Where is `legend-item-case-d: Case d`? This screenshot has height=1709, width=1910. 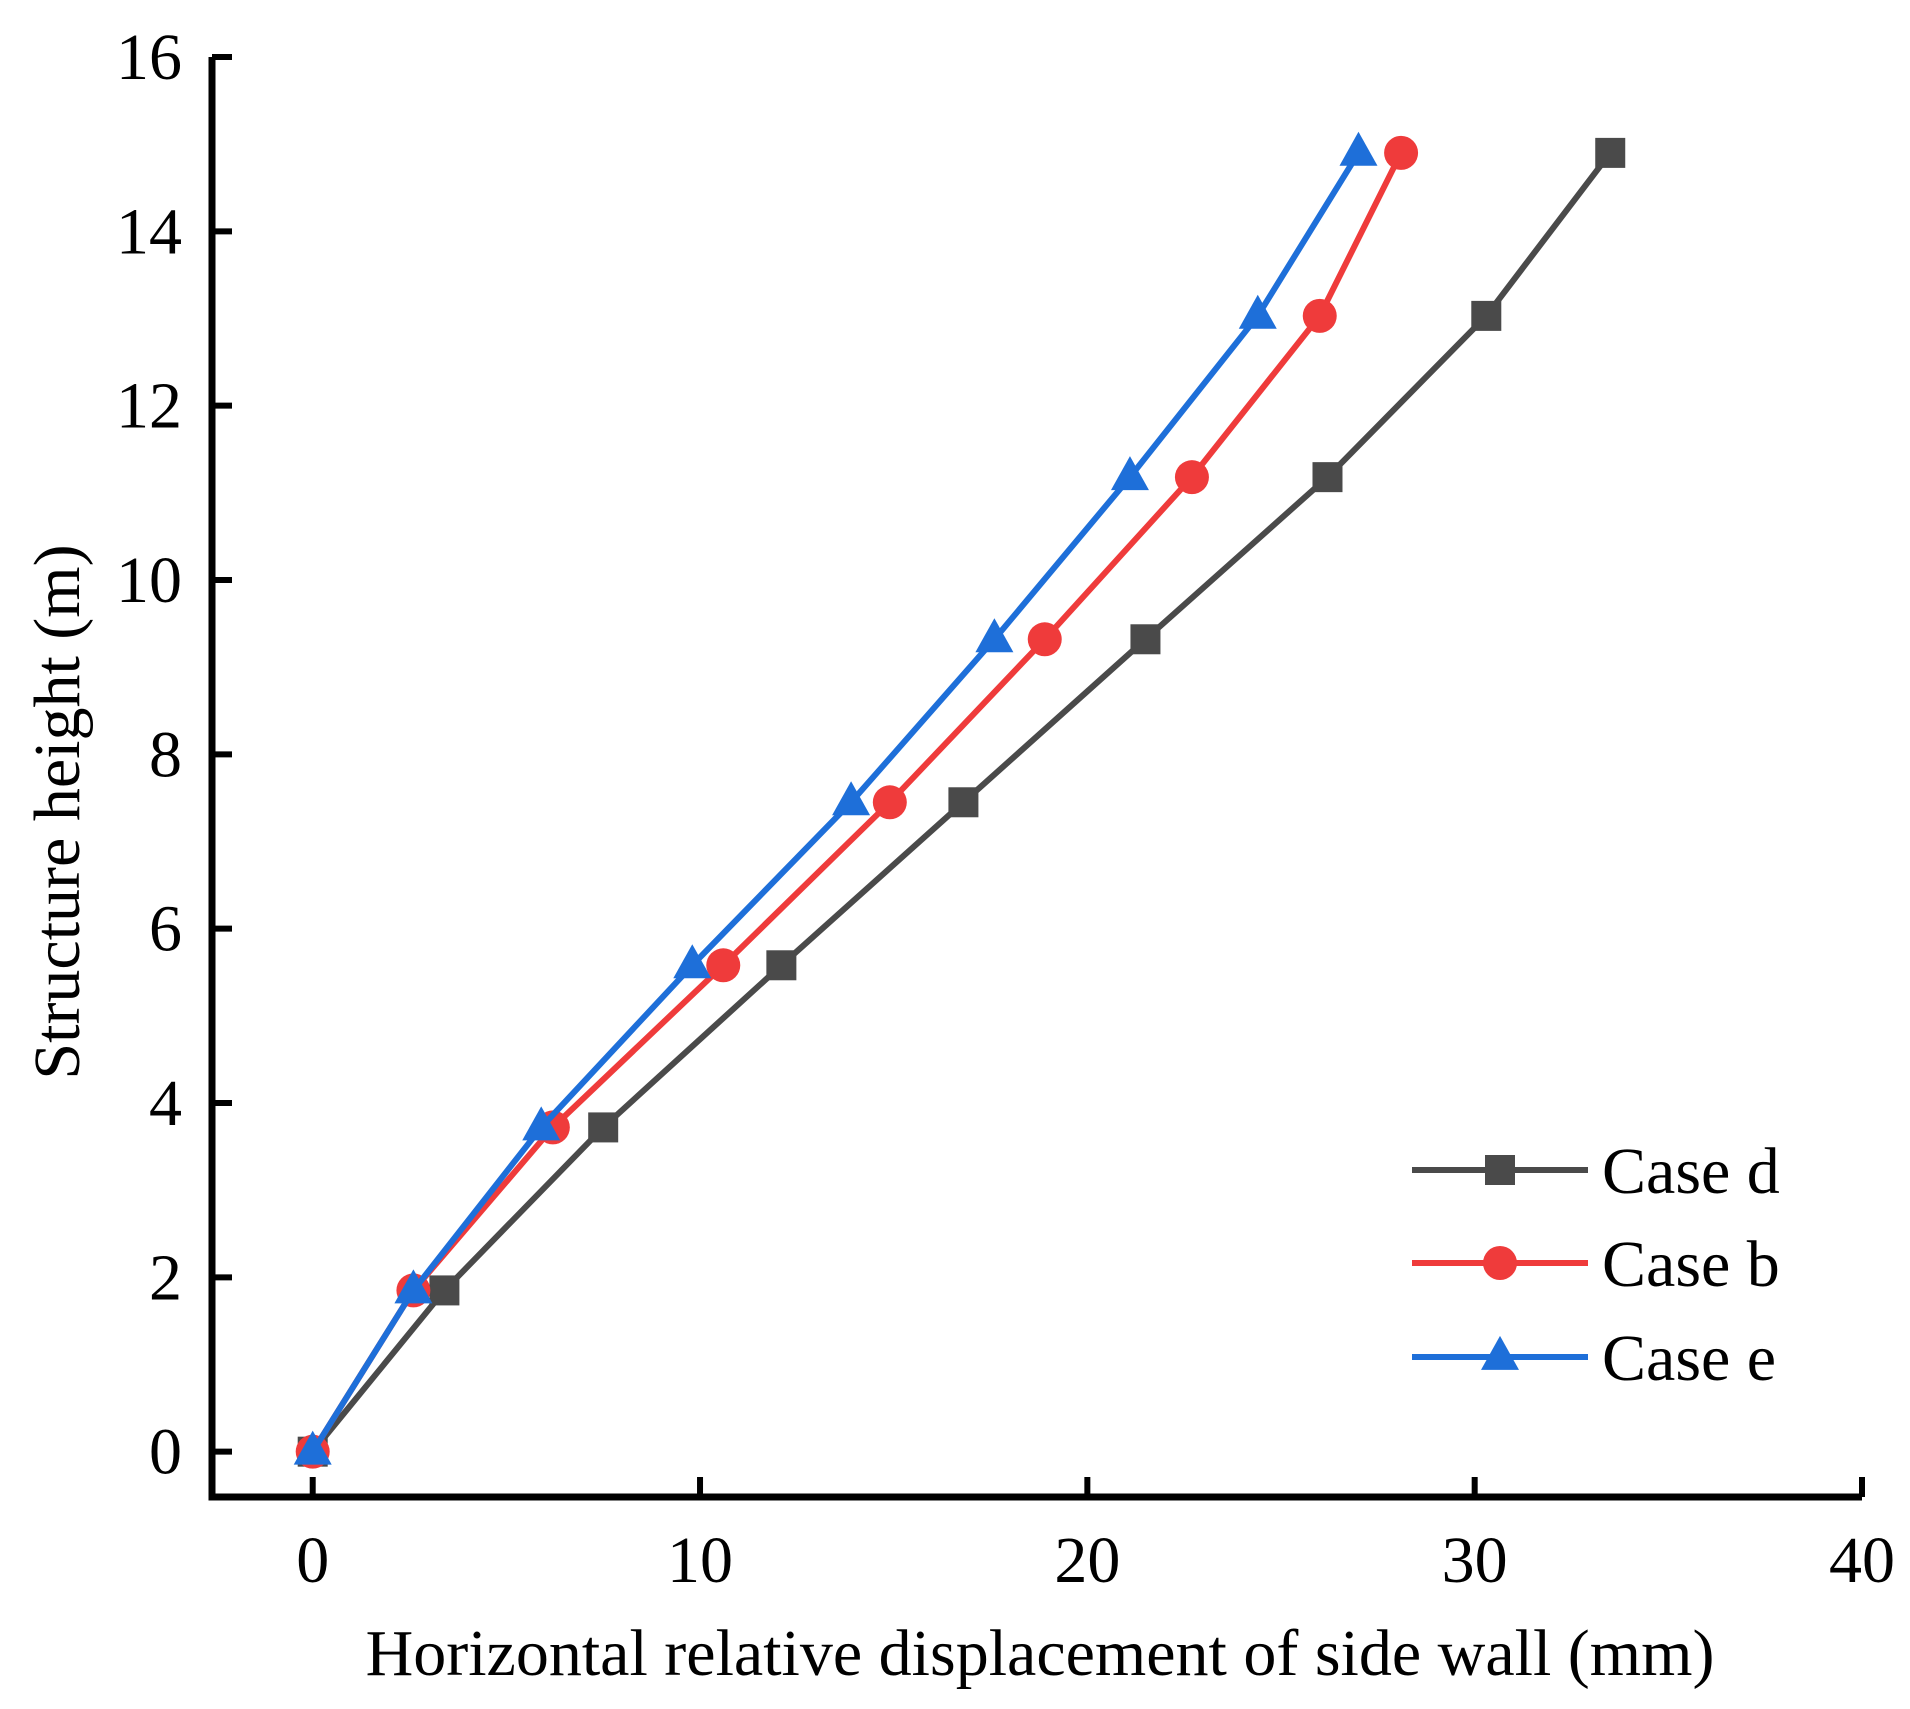 legend-item-case-d: Case d is located at coordinates (1596, 1171).